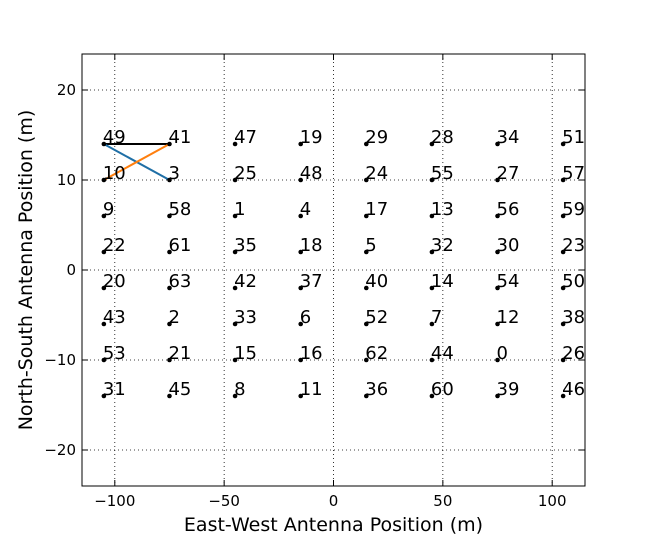 This screenshot has width=650, height=540. I want to click on x-axis-label: East-West Antenna Position (m), so click(333, 525).